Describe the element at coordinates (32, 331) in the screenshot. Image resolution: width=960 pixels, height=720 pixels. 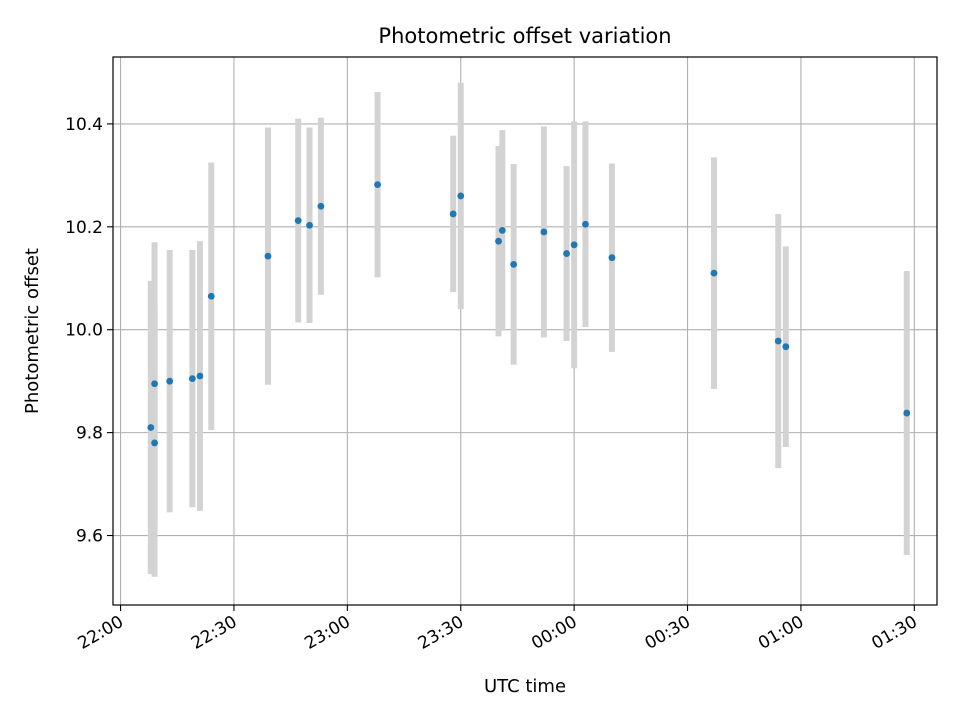
I see `y-axis-label: Photometric offset` at that location.